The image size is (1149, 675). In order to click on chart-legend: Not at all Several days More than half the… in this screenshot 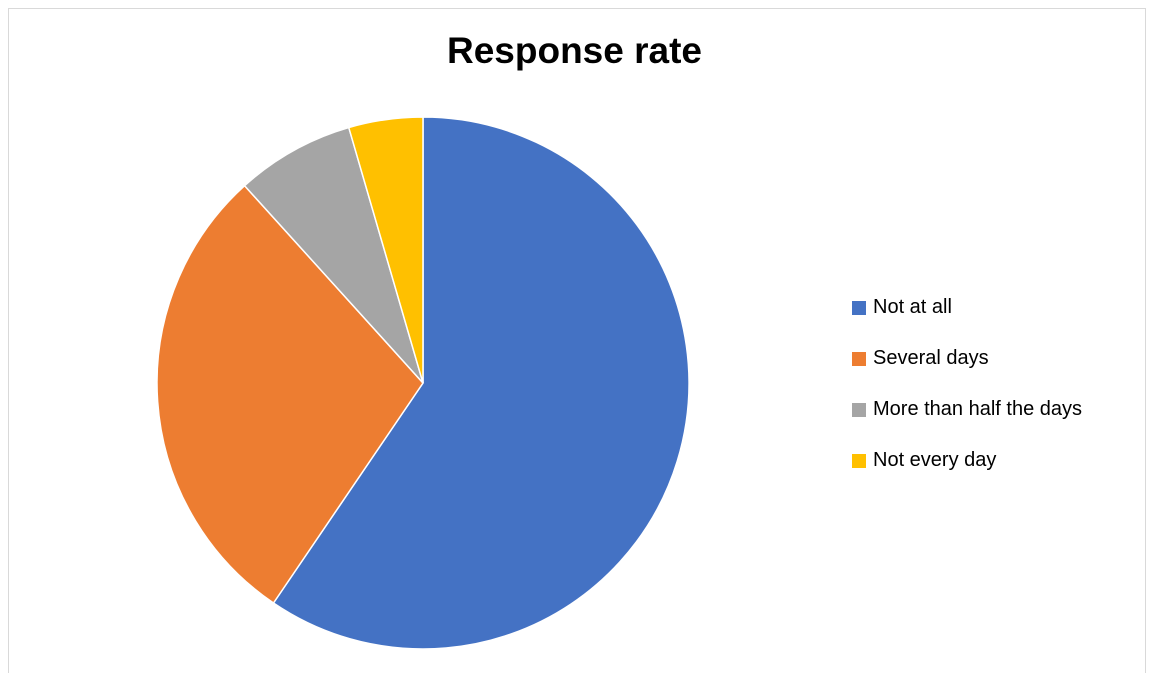, I will do `click(967, 397)`.